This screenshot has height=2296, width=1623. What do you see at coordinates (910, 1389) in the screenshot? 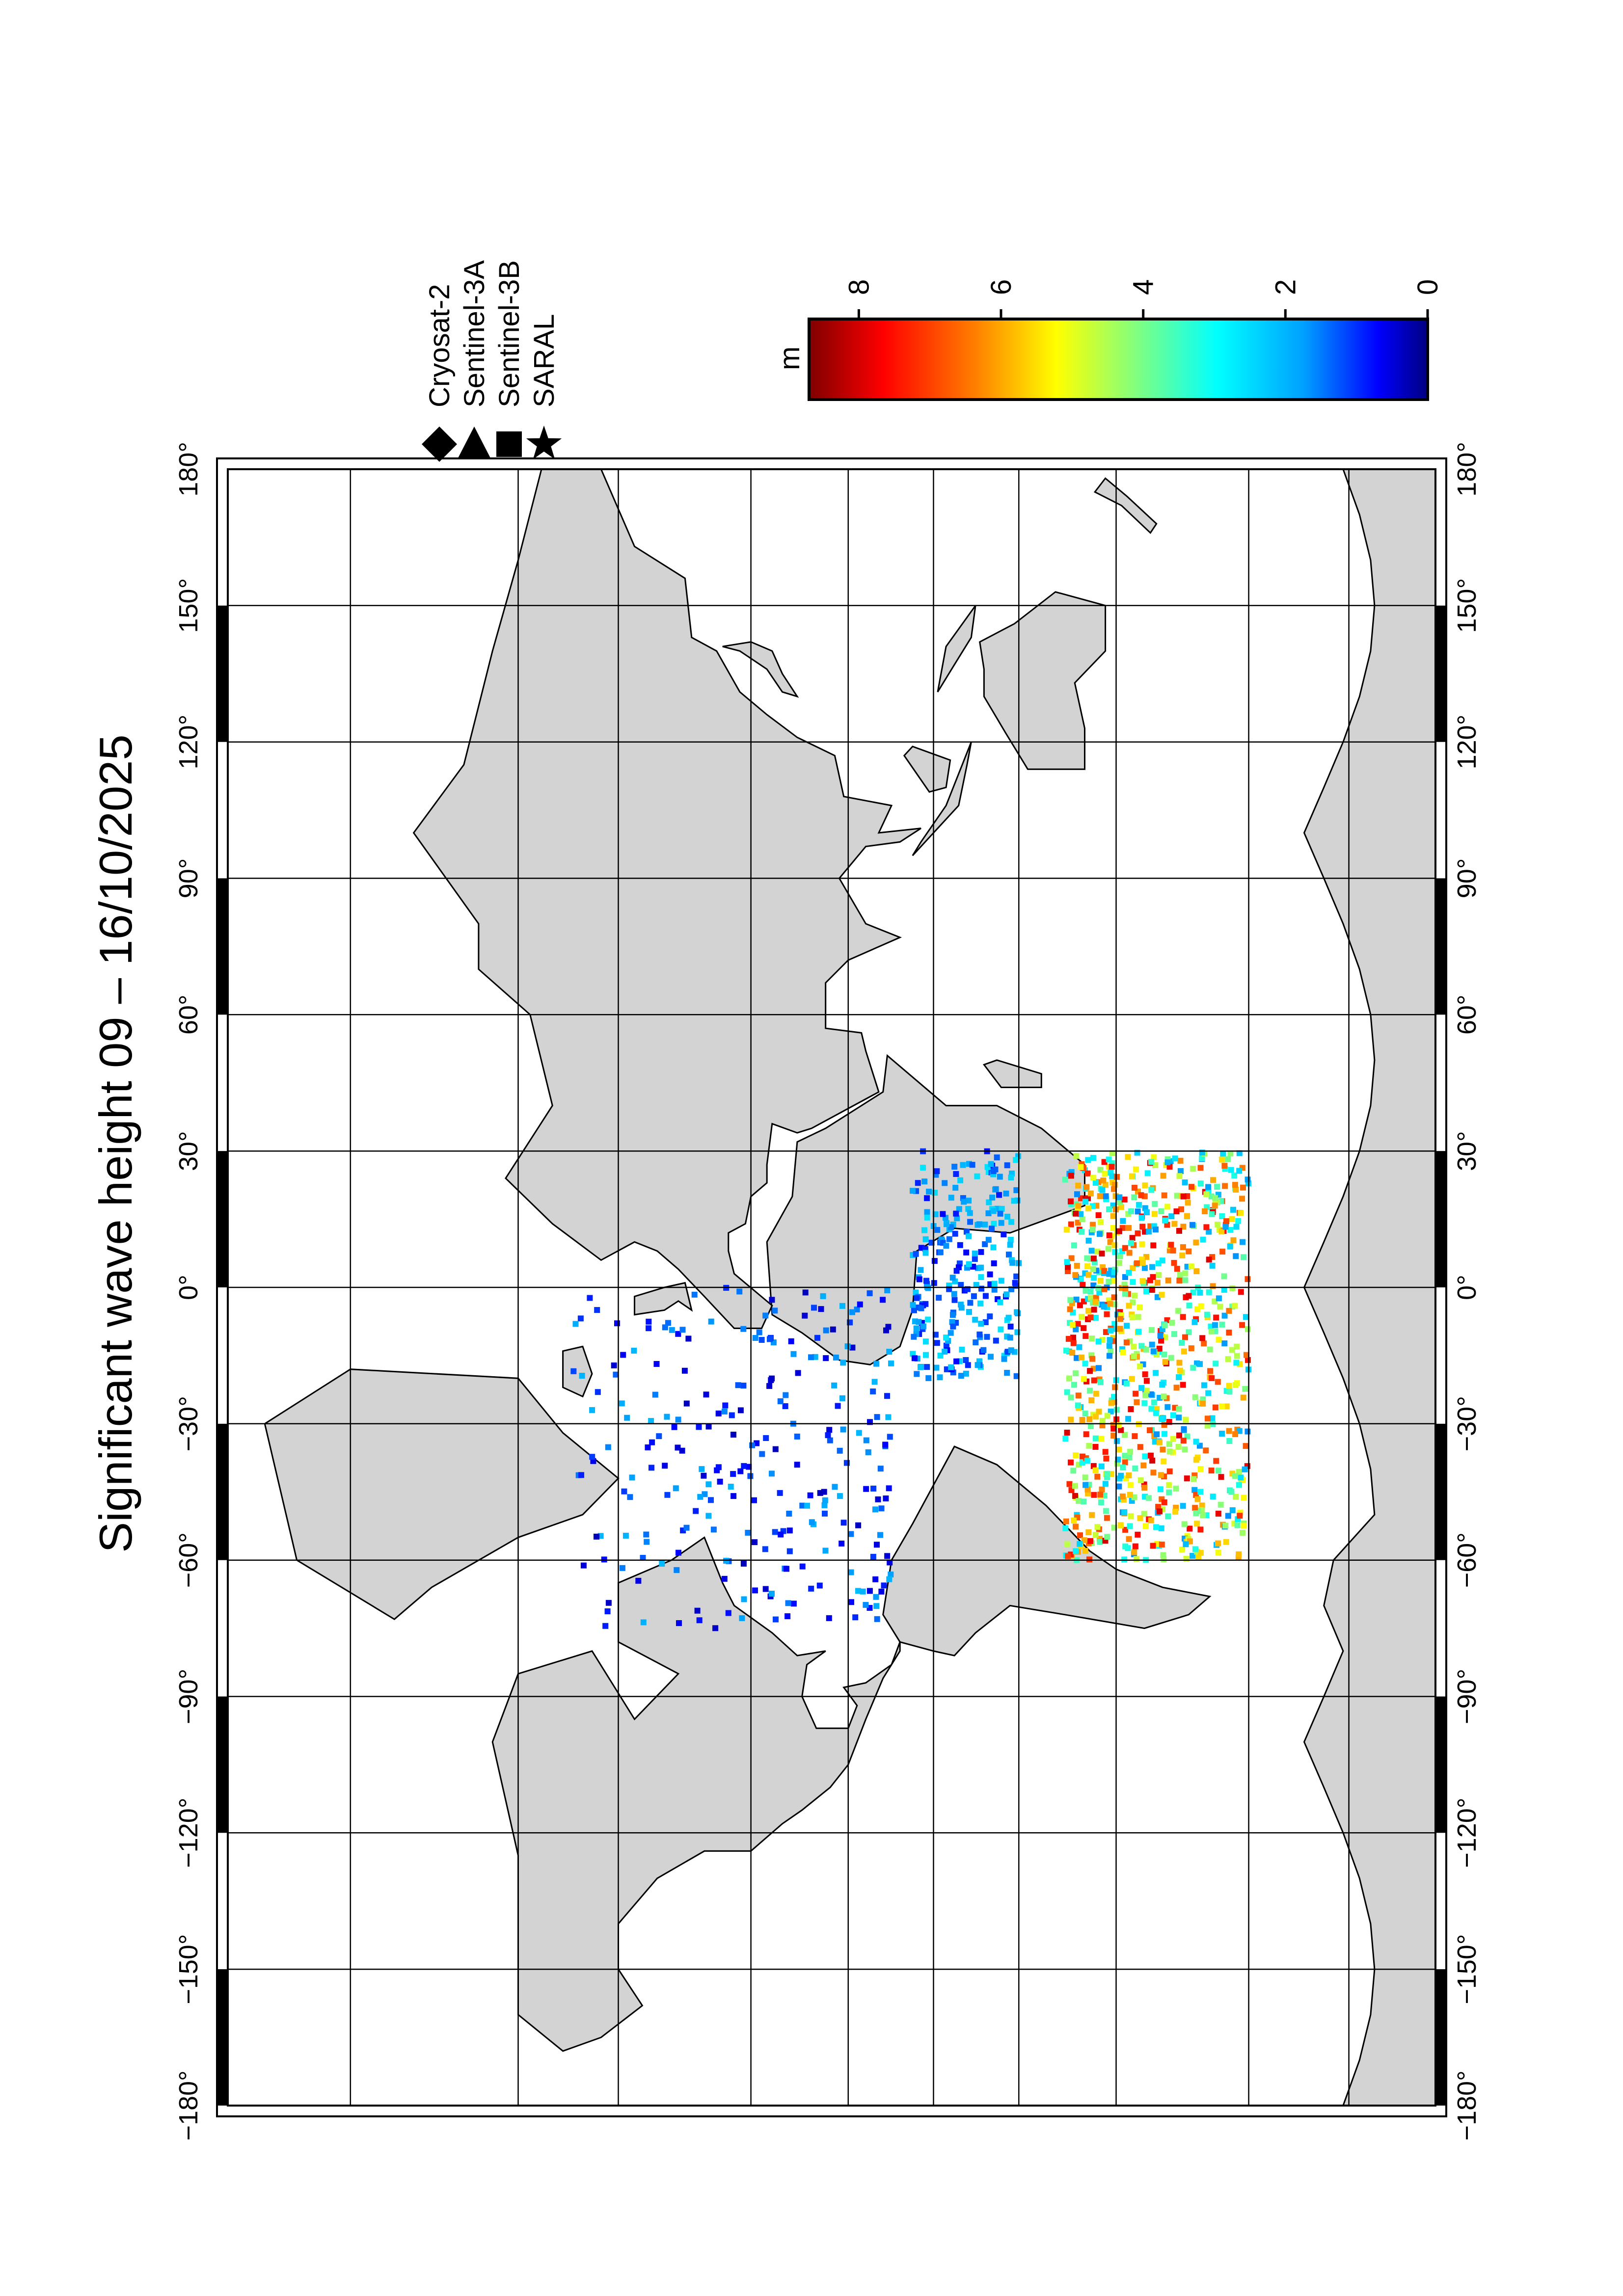
I see `altimetry-observations` at bounding box center [910, 1389].